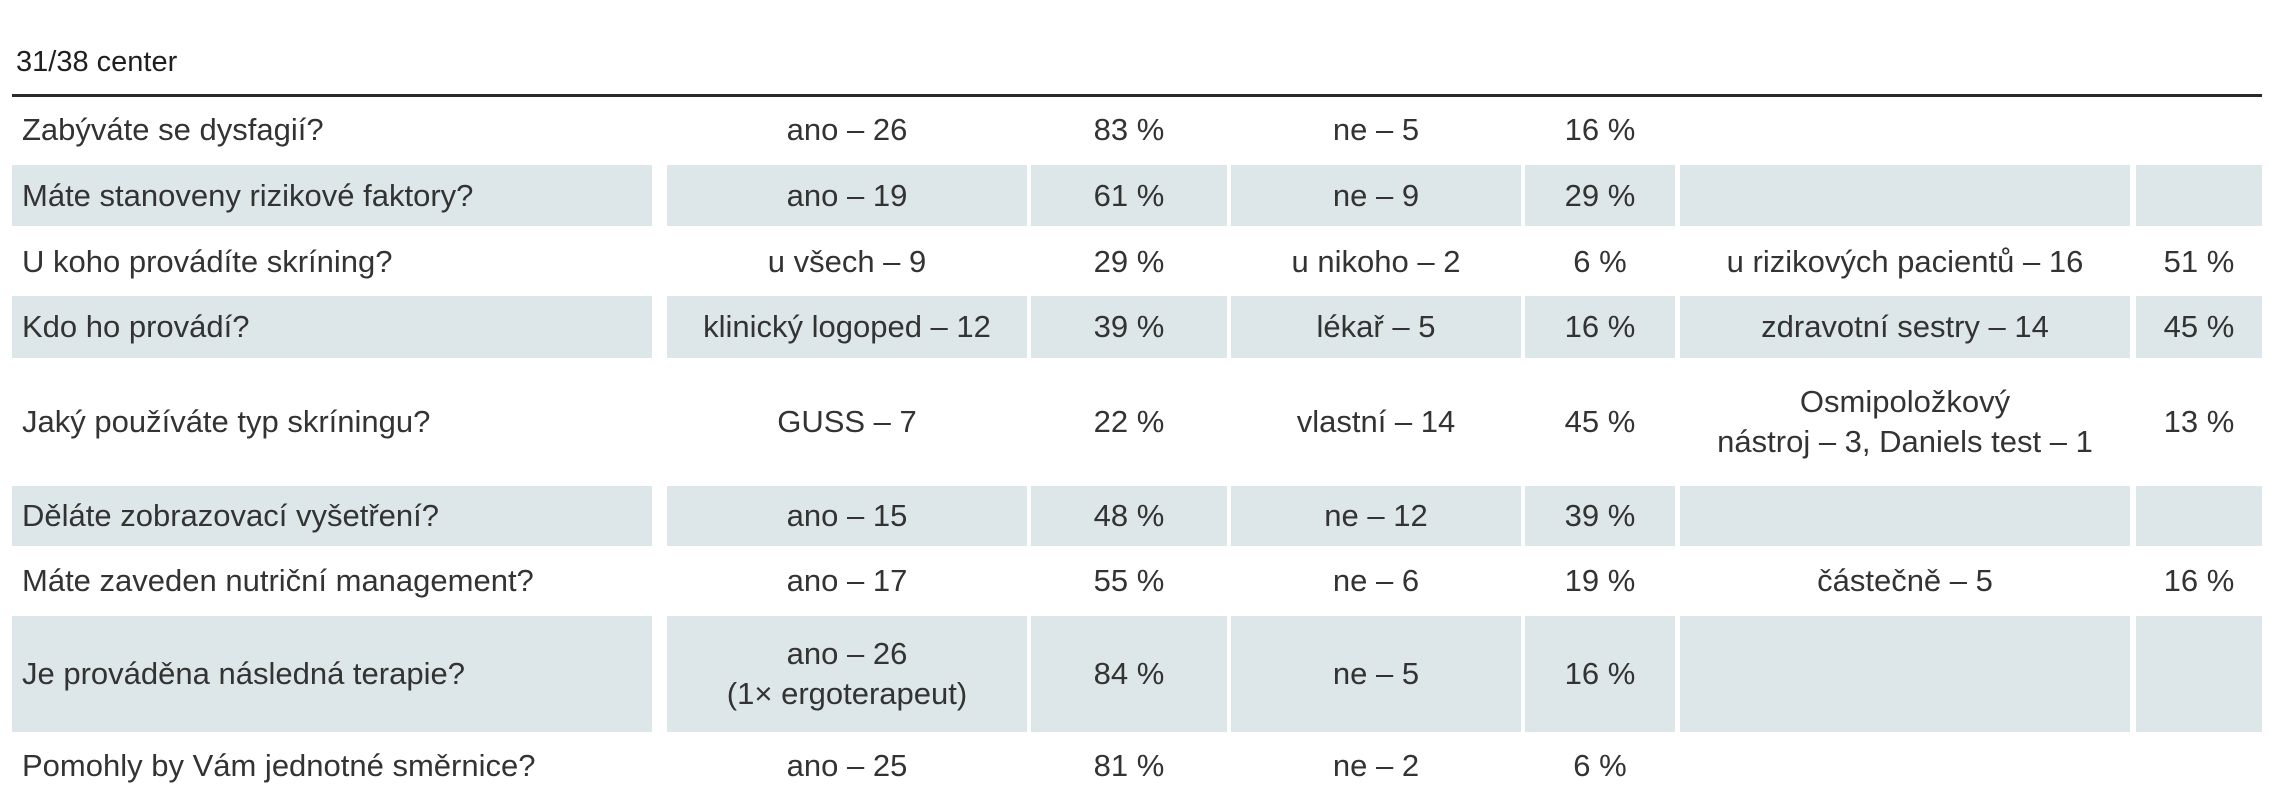 The image size is (2276, 800). What do you see at coordinates (847, 261) in the screenshot?
I see `answer-1-cell: u všech – 9` at bounding box center [847, 261].